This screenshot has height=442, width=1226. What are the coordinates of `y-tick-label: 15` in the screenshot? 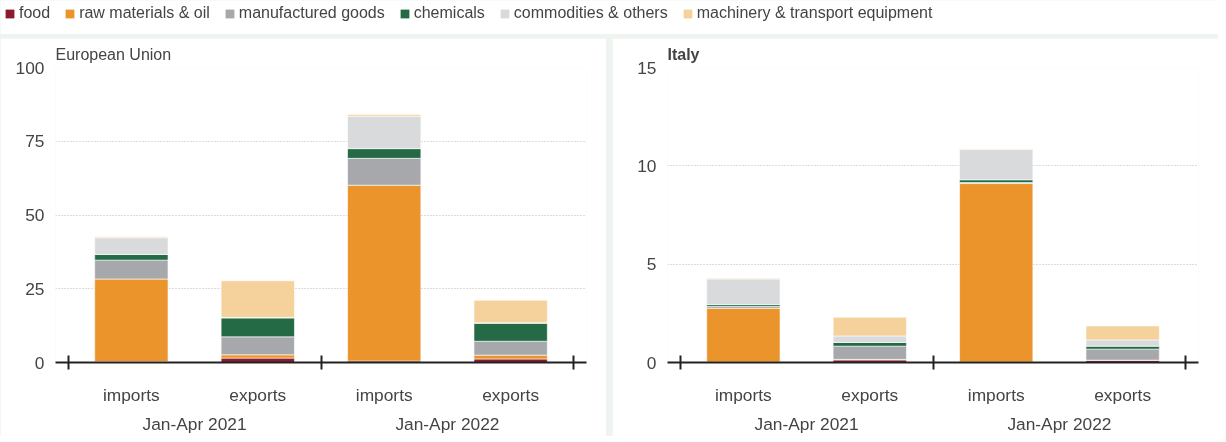 It's located at (647, 67).